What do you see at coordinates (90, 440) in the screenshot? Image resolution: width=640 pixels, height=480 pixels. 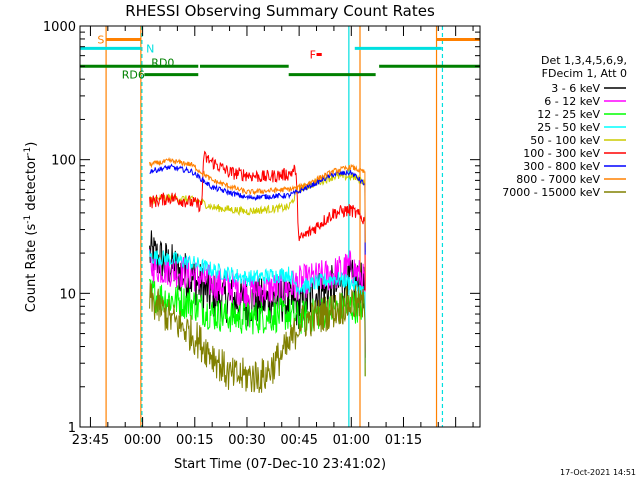 I see `x-tick-label: 23:45` at bounding box center [90, 440].